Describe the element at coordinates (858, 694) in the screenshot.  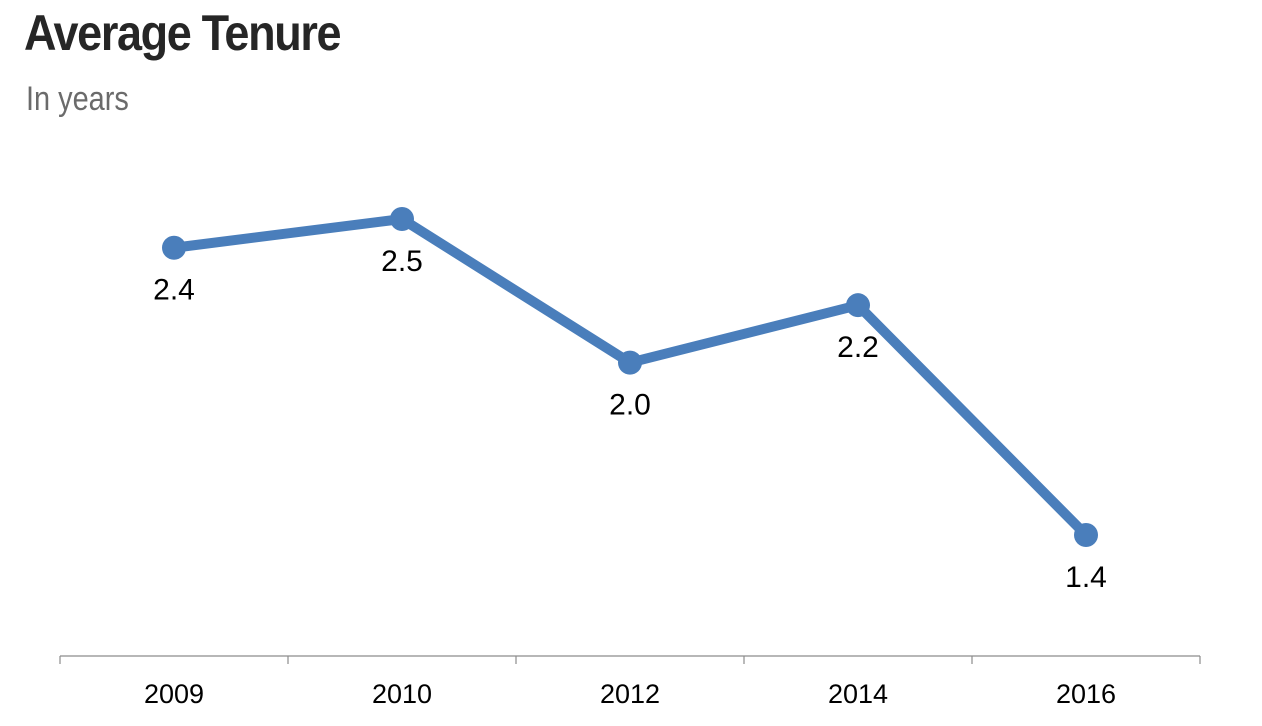
I see `x-tick-label: 2014` at that location.